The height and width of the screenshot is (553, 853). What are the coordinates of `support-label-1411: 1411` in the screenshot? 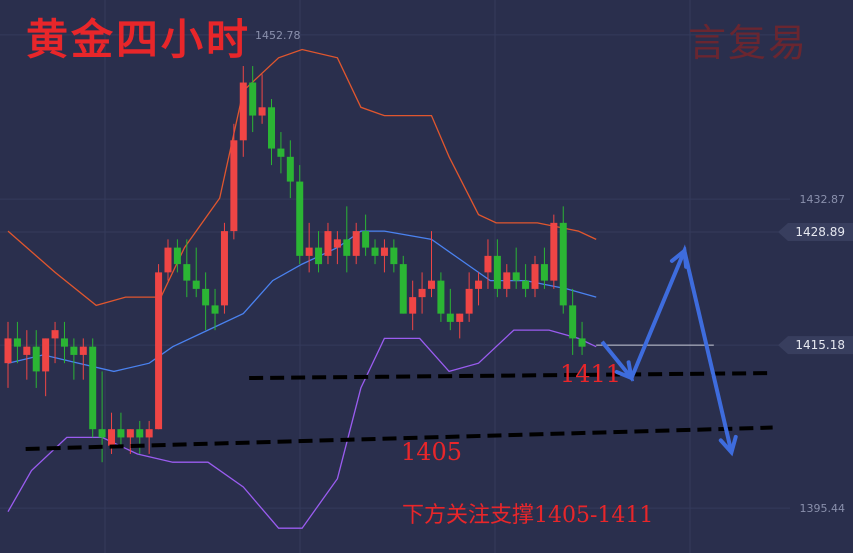 It's located at (591, 374).